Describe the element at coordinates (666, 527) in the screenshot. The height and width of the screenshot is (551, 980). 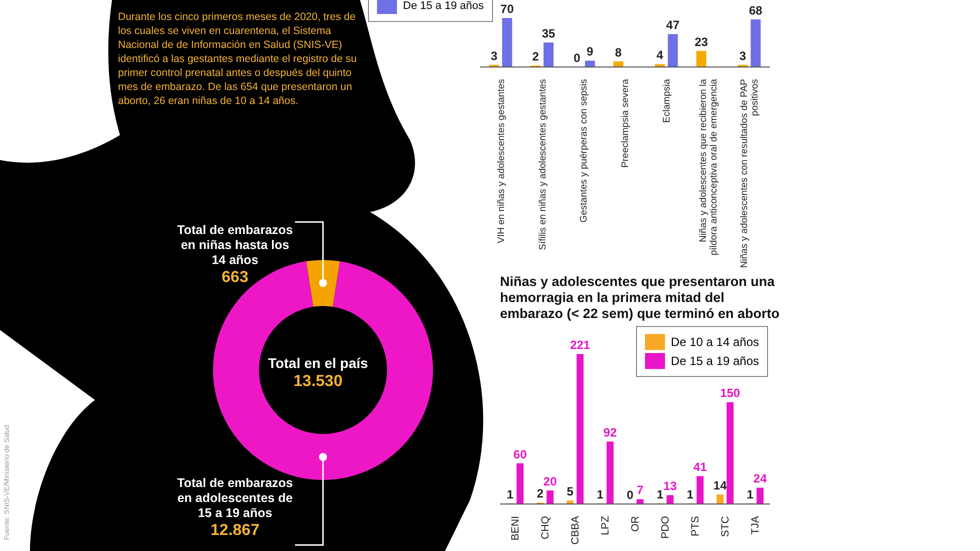
I see `x-tick-label: PDO` at that location.